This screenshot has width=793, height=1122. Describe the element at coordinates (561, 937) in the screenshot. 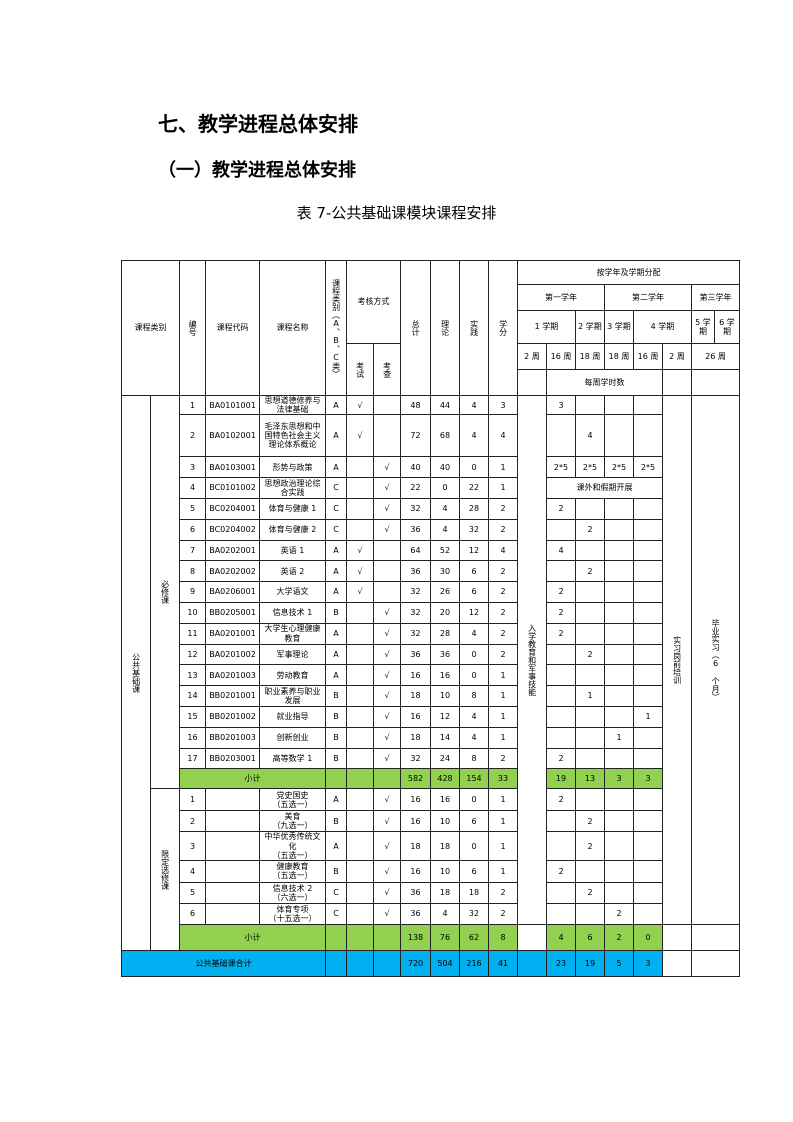

I see `subtotal-weekly-hours: 4` at that location.